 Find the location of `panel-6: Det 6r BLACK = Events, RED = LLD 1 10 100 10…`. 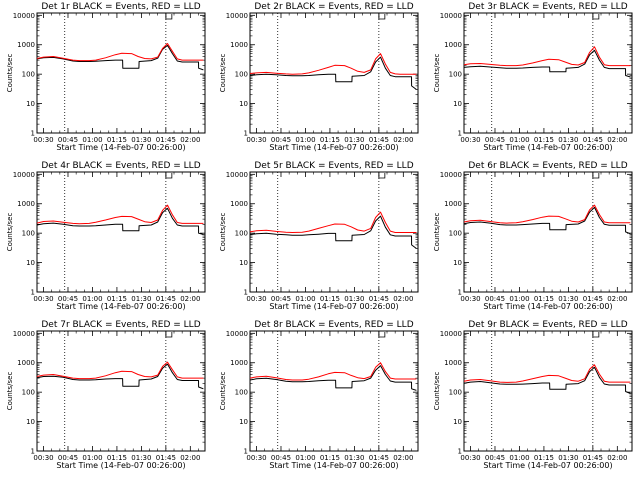

panel-6: Det 6r BLACK = Events, RED = LLD 1 10 100 10… is located at coordinates (533, 236).